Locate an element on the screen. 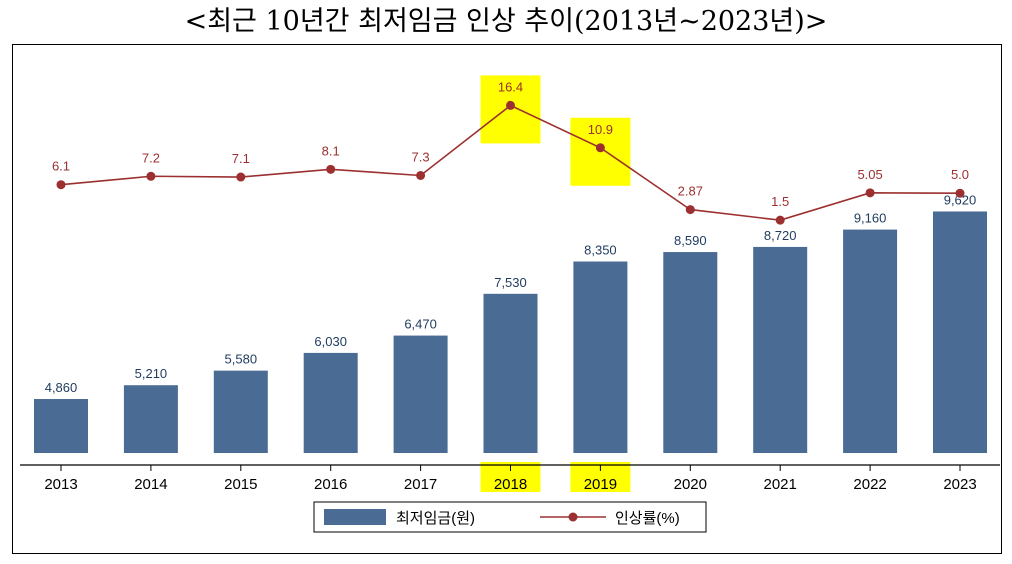  legend-label-bar: 최저임금(원) is located at coordinates (435, 518).